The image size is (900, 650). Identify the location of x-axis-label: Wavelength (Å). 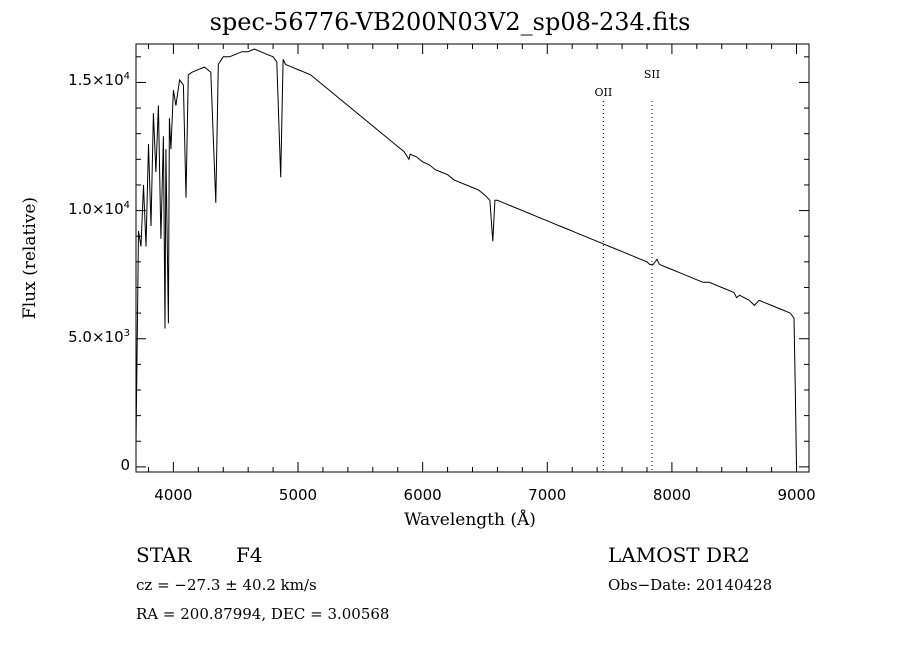
(470, 520).